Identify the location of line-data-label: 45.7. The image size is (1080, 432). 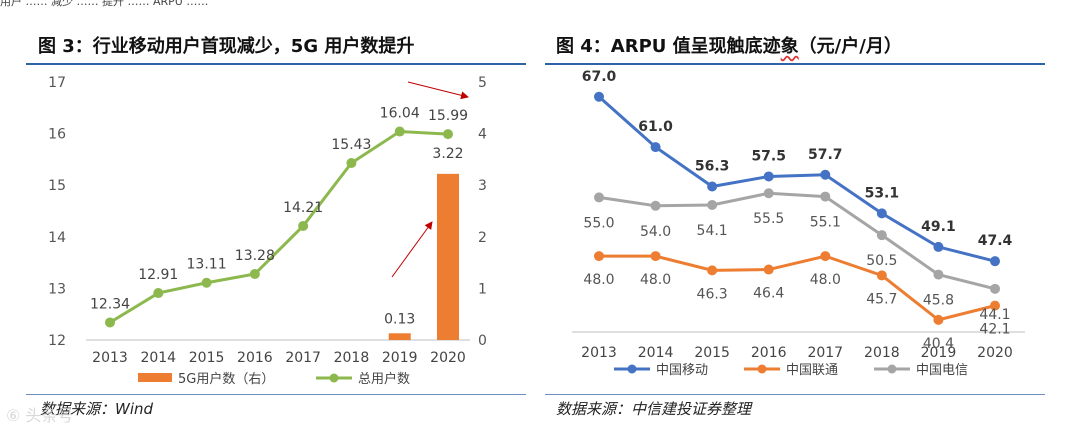
(881, 299).